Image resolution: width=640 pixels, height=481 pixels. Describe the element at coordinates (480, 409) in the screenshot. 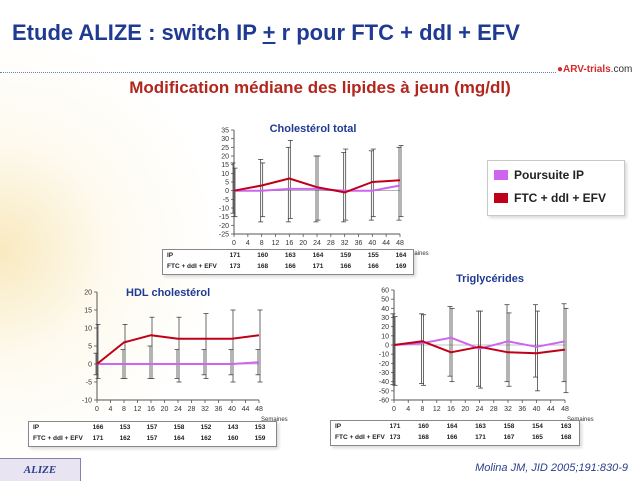

I see `x-tick-label-tg: 24` at that location.